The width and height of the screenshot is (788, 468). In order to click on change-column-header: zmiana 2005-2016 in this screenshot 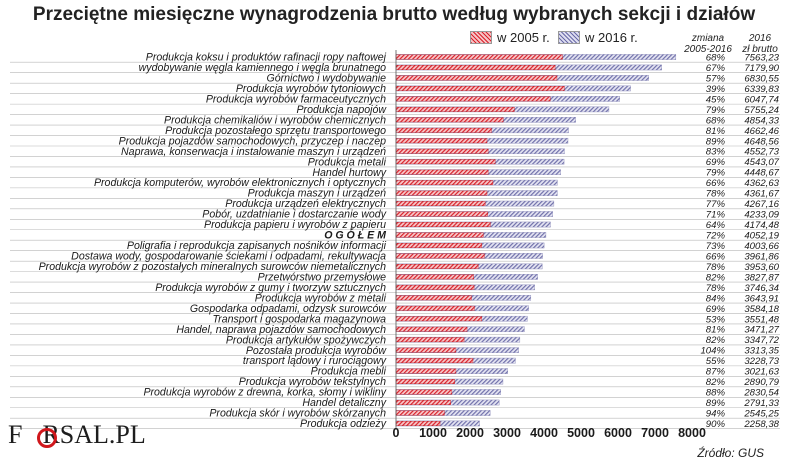, I will do `click(708, 44)`.